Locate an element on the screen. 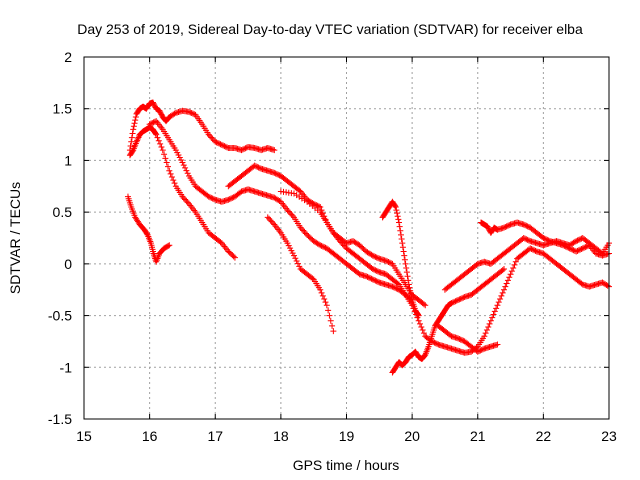  x-tick-label: 22 is located at coordinates (544, 436).